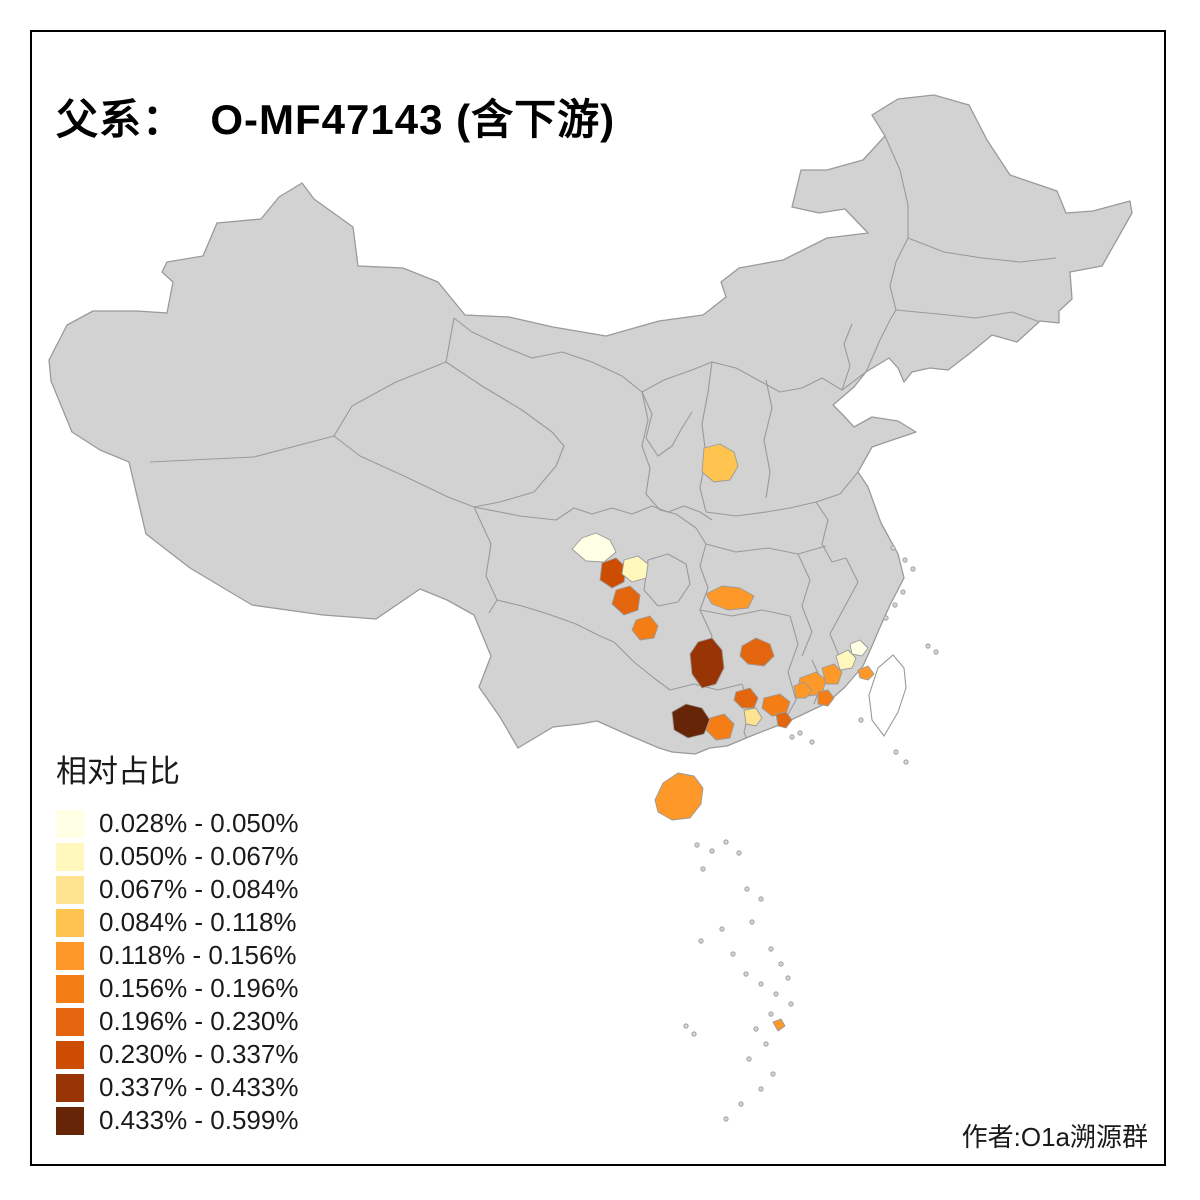  What do you see at coordinates (198, 955) in the screenshot?
I see `legend-range-label: 0.118% - 0.156%` at bounding box center [198, 955].